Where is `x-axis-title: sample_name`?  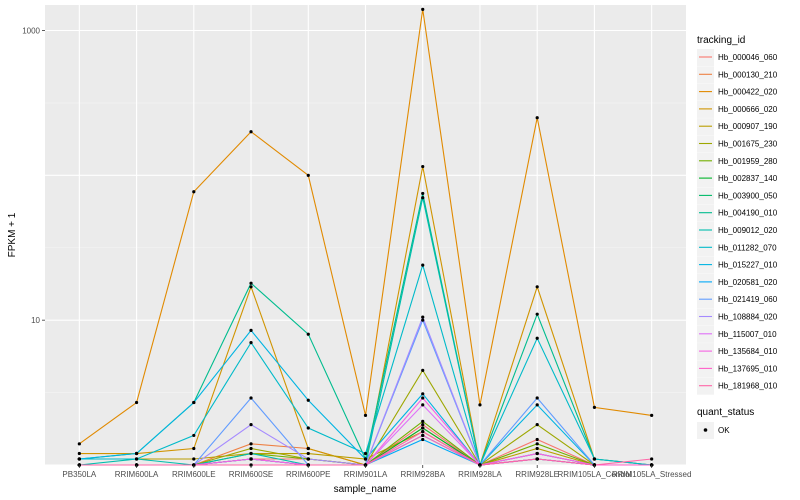
x-axis-title: sample_name is located at coordinates (365, 489).